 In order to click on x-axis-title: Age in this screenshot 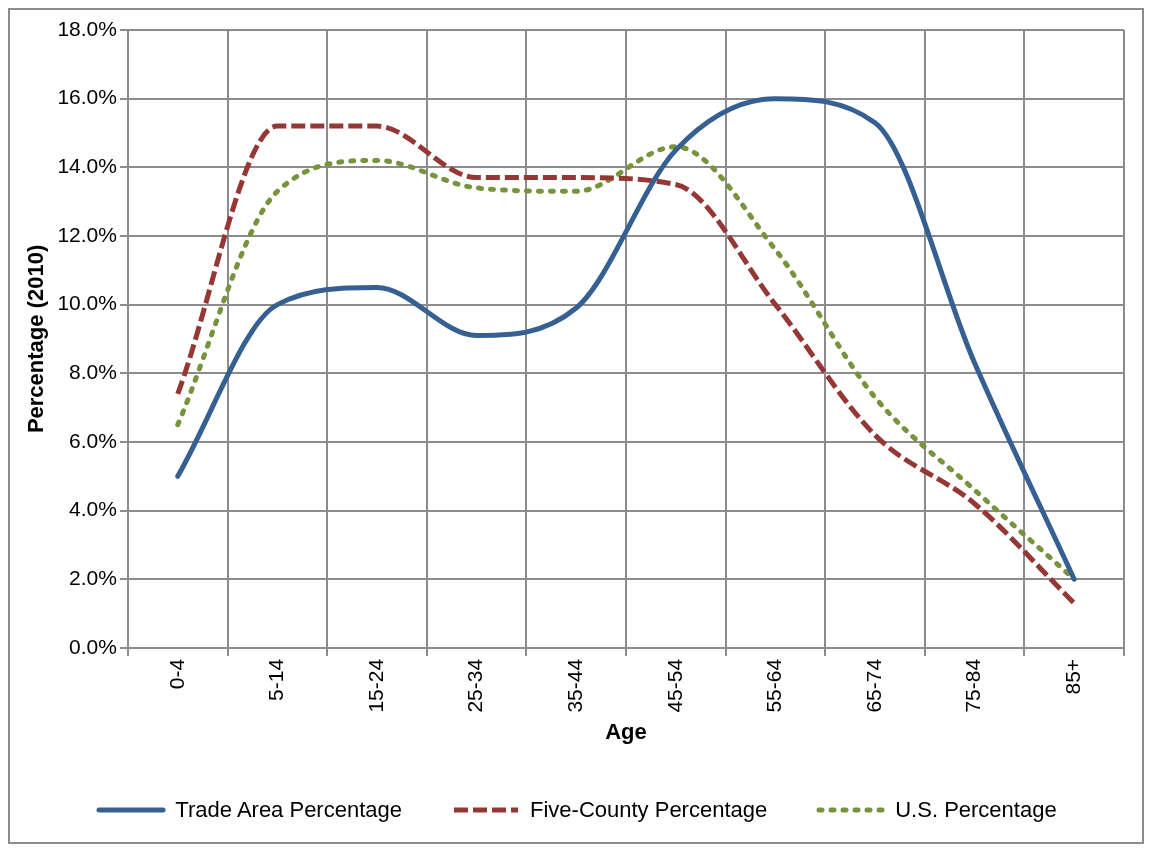, I will do `click(626, 731)`.